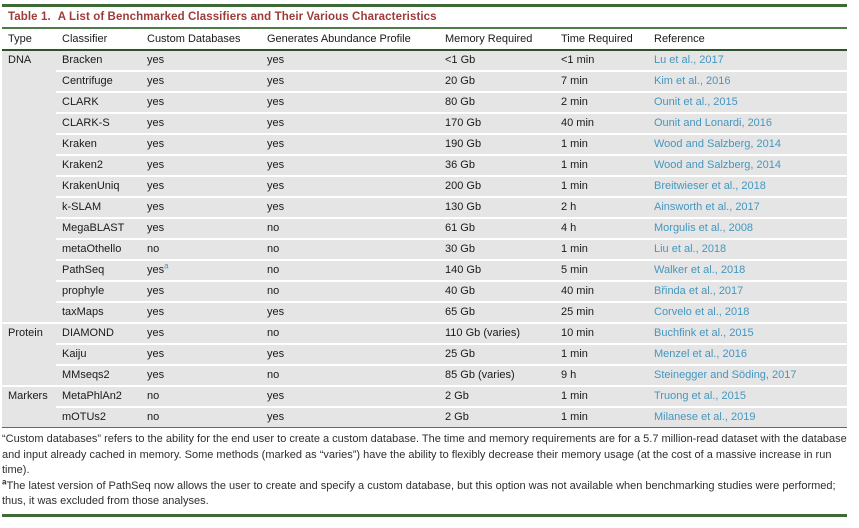 The height and width of the screenshot is (528, 859). What do you see at coordinates (424, 28) in the screenshot?
I see `title-rule` at bounding box center [424, 28].